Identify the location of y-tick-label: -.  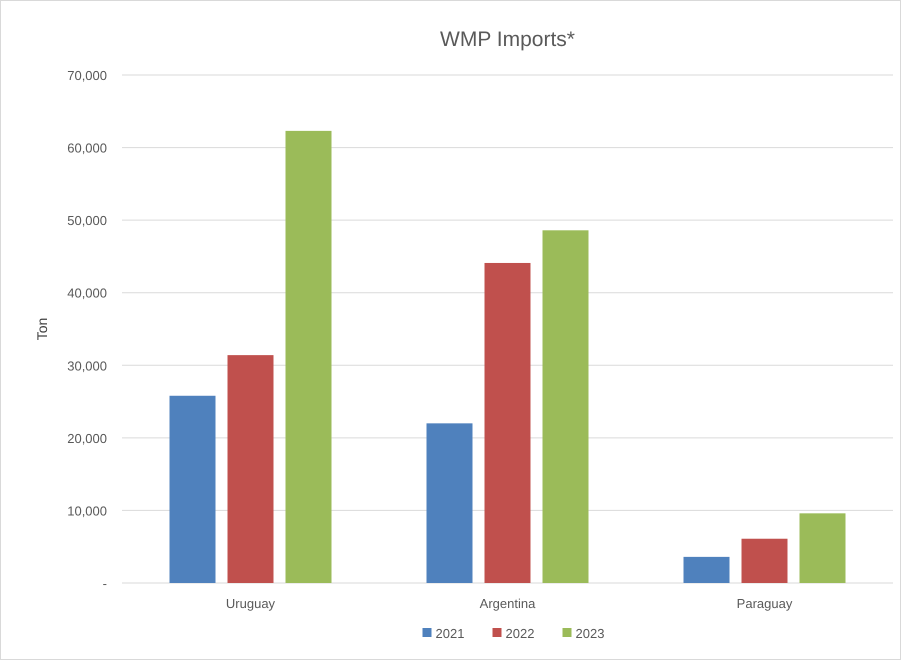
(104, 583).